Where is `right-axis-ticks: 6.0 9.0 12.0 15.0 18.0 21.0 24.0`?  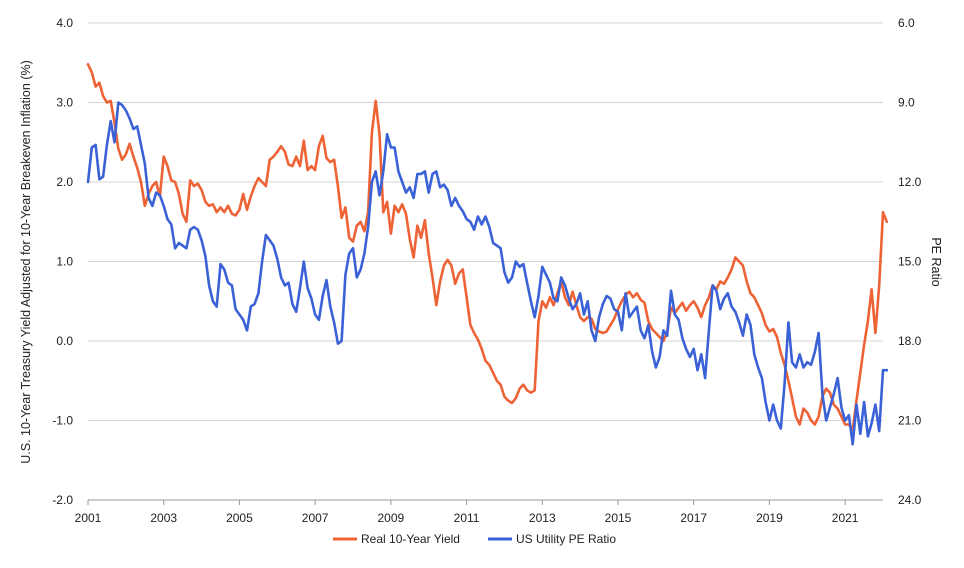
right-axis-ticks: 6.0 9.0 12.0 15.0 18.0 21.0 24.0 is located at coordinates (910, 261).